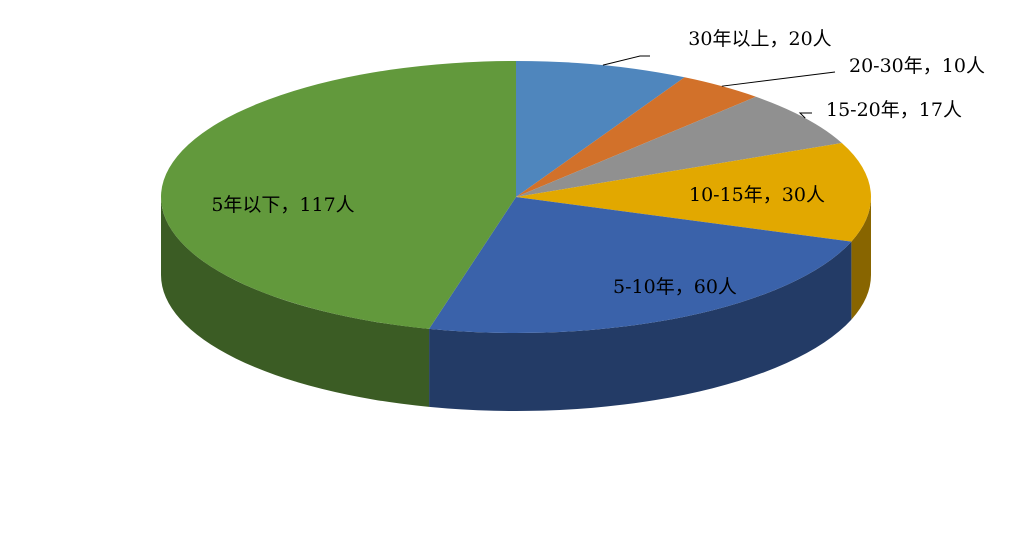 The image size is (1033, 538). I want to click on value-label: 20人, so click(810, 39).